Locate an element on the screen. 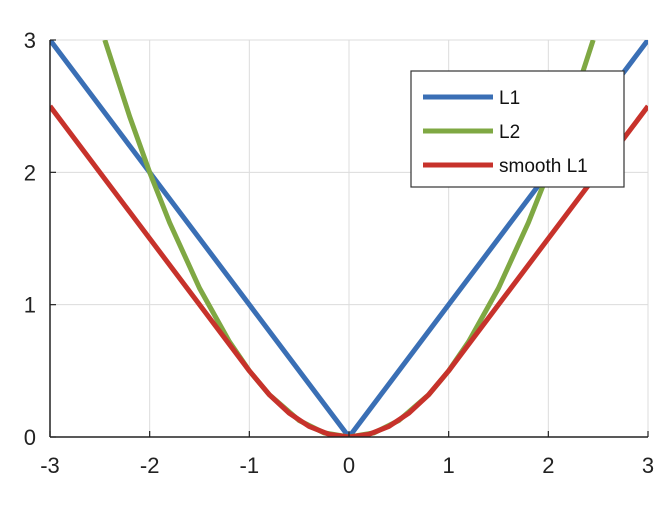 The image size is (655, 509). y-tick-label: 3 is located at coordinates (30, 40).